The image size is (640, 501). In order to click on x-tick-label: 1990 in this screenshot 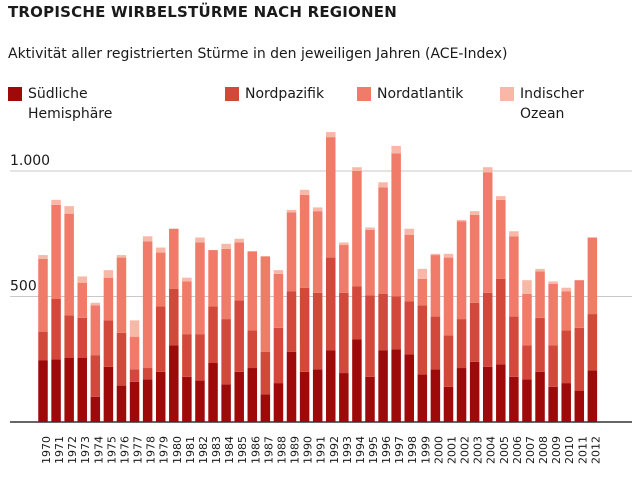, I will do `click(308, 450)`.